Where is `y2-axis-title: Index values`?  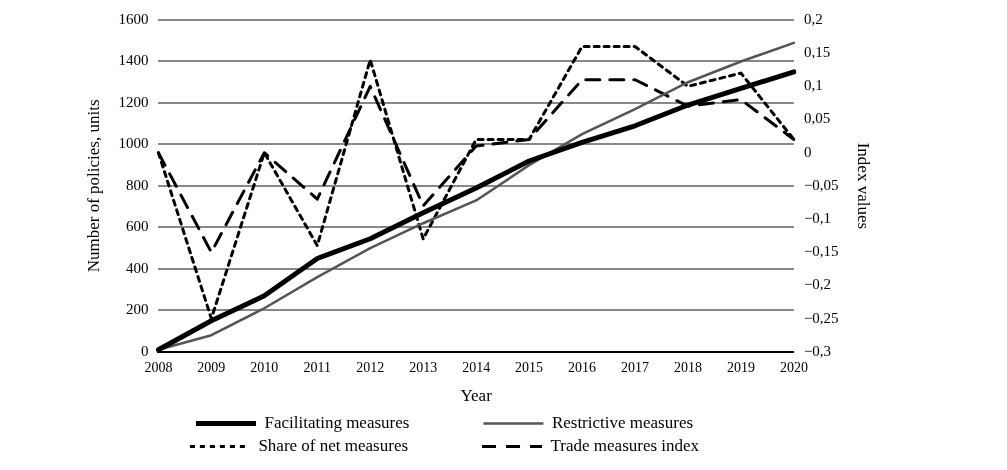 y2-axis-title: Index values is located at coordinates (864, 186).